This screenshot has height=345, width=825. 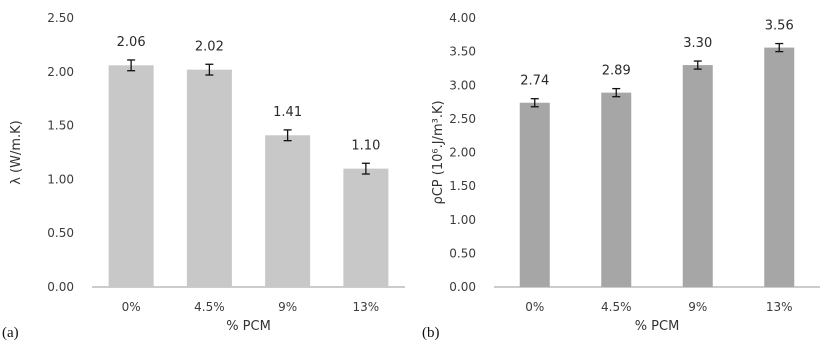 What do you see at coordinates (438, 152) in the screenshot?
I see `y-axis-label: ρCP (10⁶.J/m³.K)` at bounding box center [438, 152].